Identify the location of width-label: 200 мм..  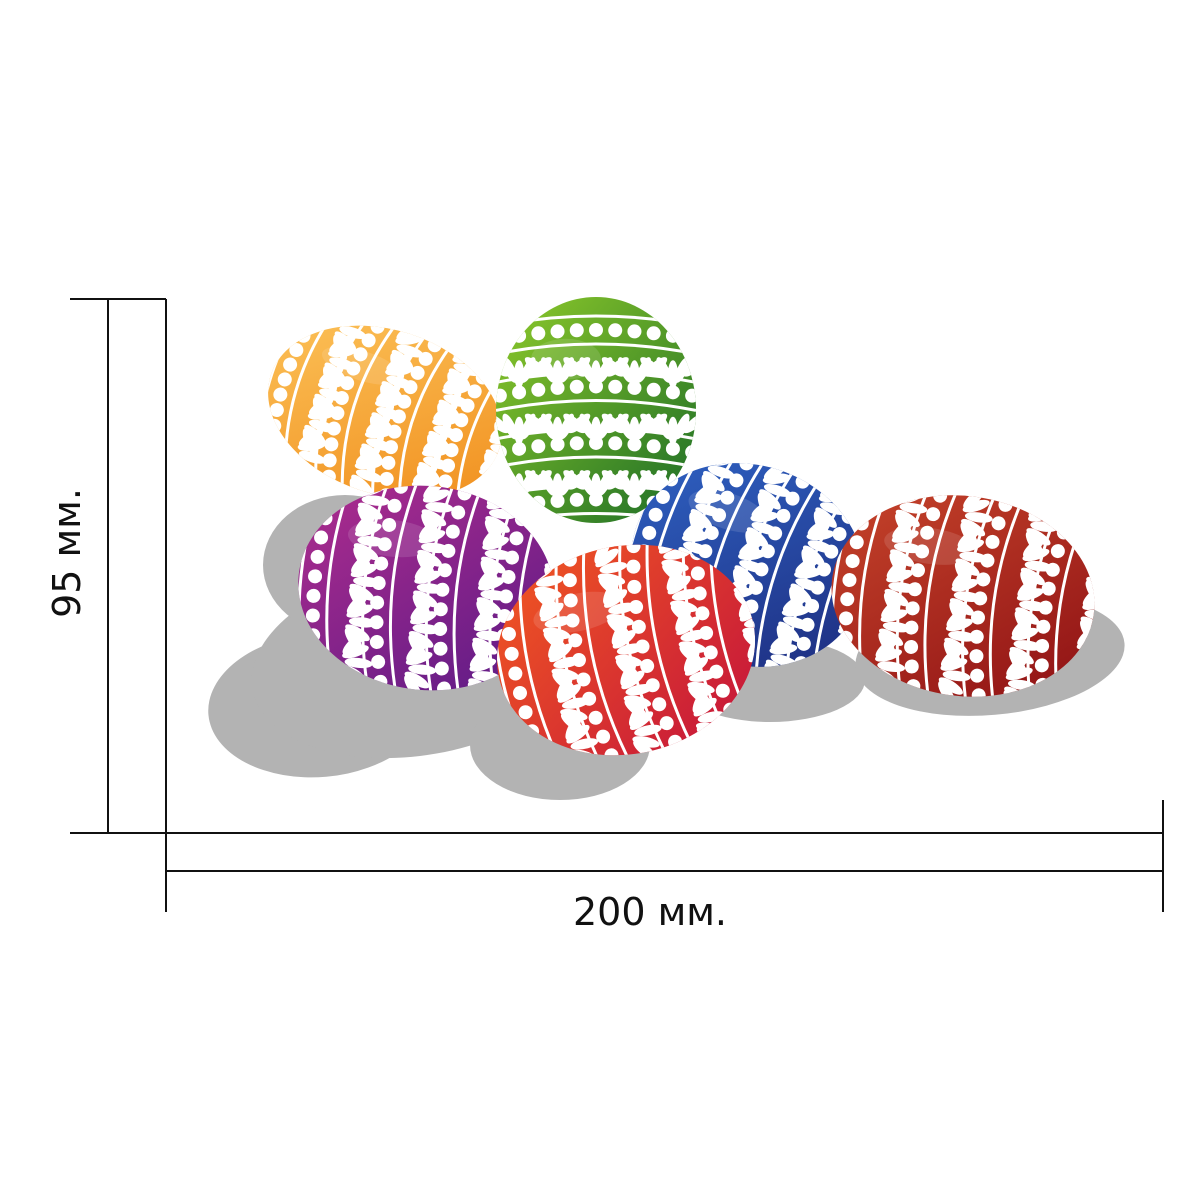
(650, 912).